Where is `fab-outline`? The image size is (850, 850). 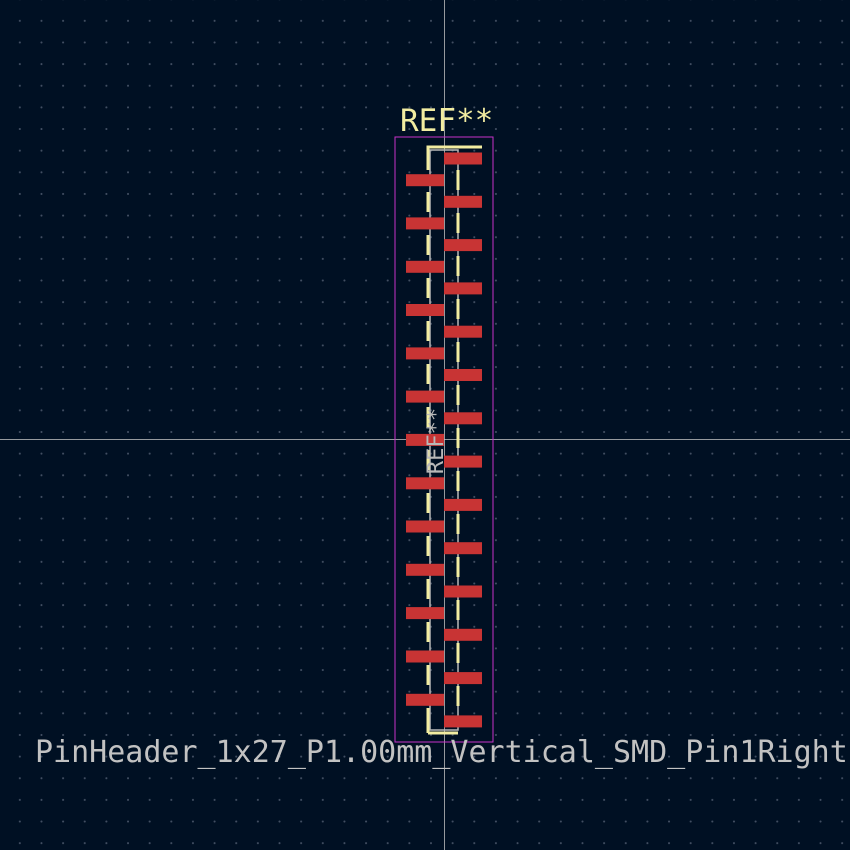 fab-outline is located at coordinates (444, 440).